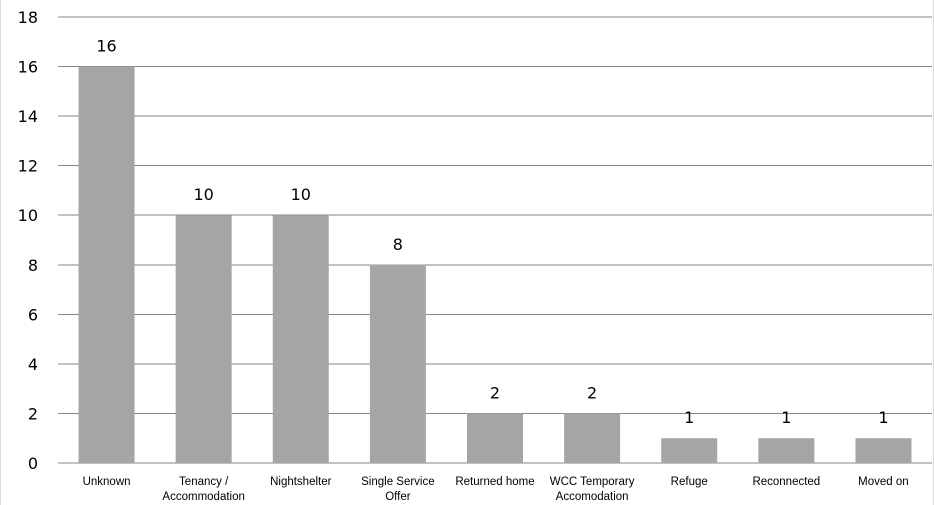 The height and width of the screenshot is (505, 934). Describe the element at coordinates (33, 364) in the screenshot. I see `y-tick-label: 4` at that location.